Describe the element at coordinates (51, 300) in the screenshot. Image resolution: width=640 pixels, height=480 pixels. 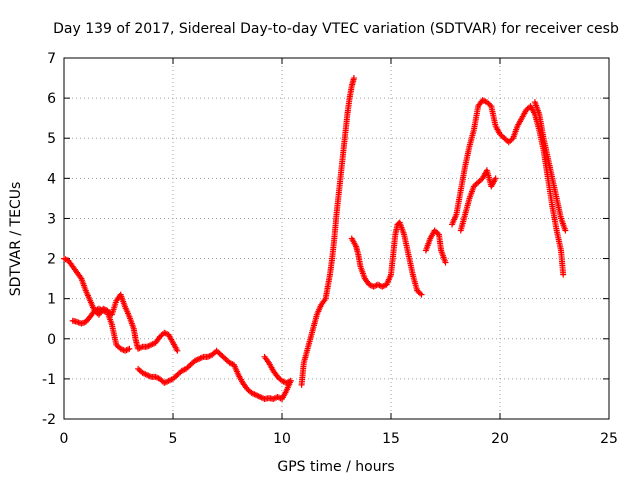
I see `y-tick-label: 1` at that location.